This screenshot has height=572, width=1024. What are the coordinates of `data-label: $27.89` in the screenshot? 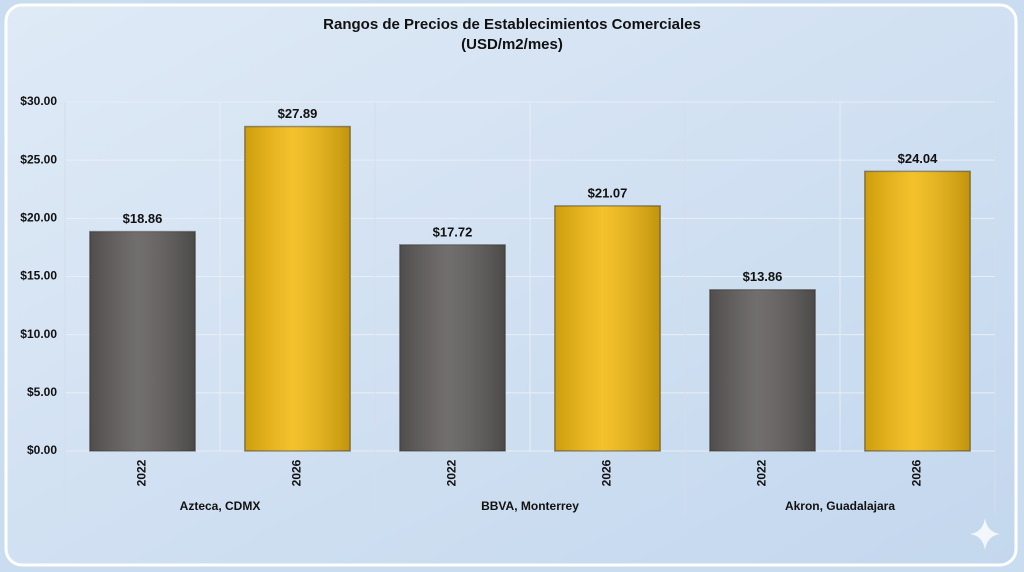 It's located at (298, 113).